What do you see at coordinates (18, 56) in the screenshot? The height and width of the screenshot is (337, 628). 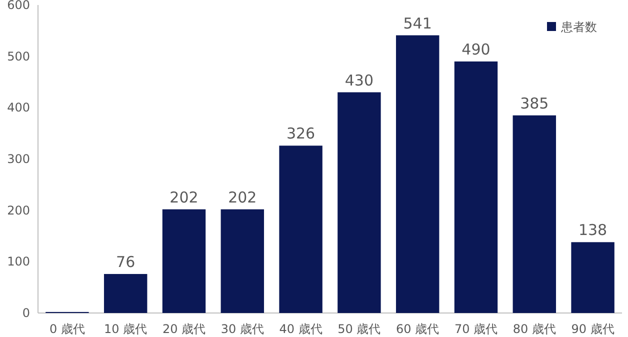 I see `y-tick-label: 500` at bounding box center [18, 56].